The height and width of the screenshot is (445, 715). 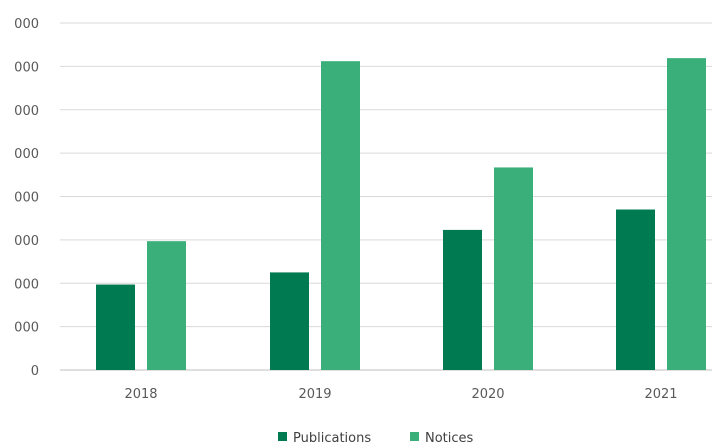 I want to click on bar-publications-2020, so click(x=462, y=299).